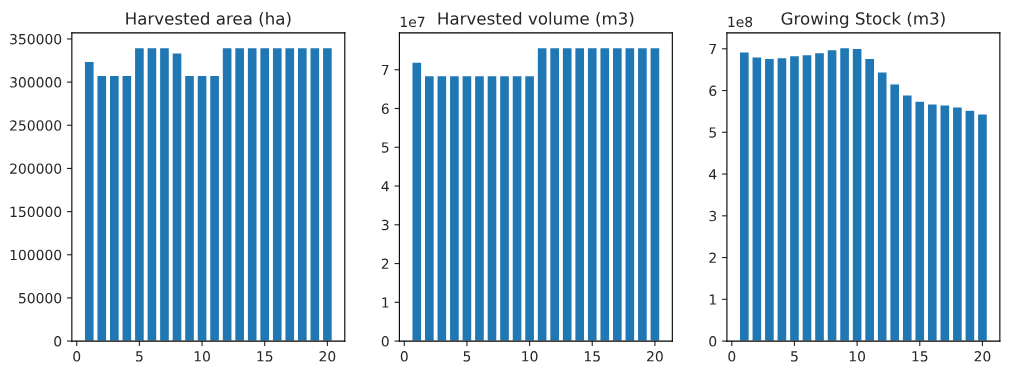 The width and height of the screenshot is (1012, 374). I want to click on text: 1e7, so click(412, 22).